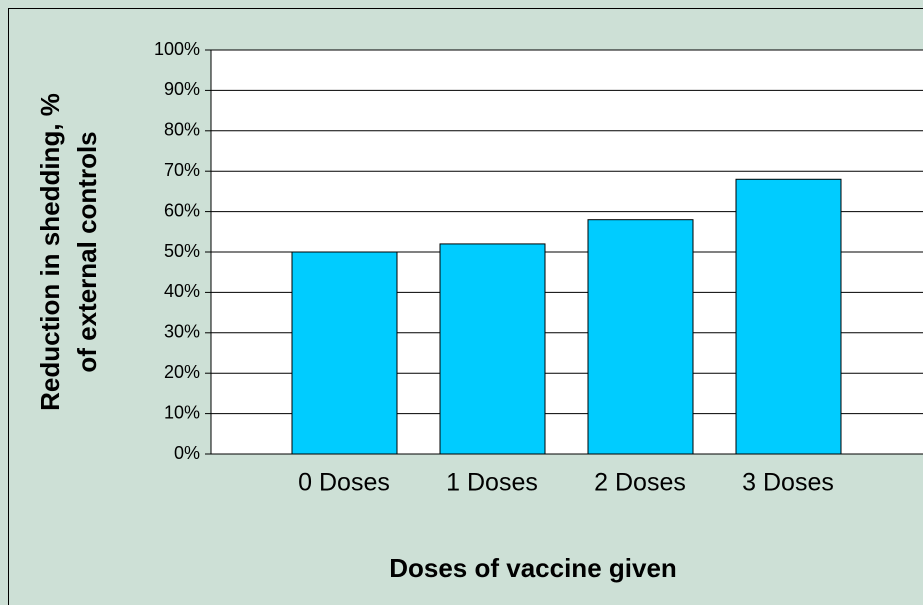  What do you see at coordinates (182, 89) in the screenshot?
I see `y-tick-label: 90%` at bounding box center [182, 89].